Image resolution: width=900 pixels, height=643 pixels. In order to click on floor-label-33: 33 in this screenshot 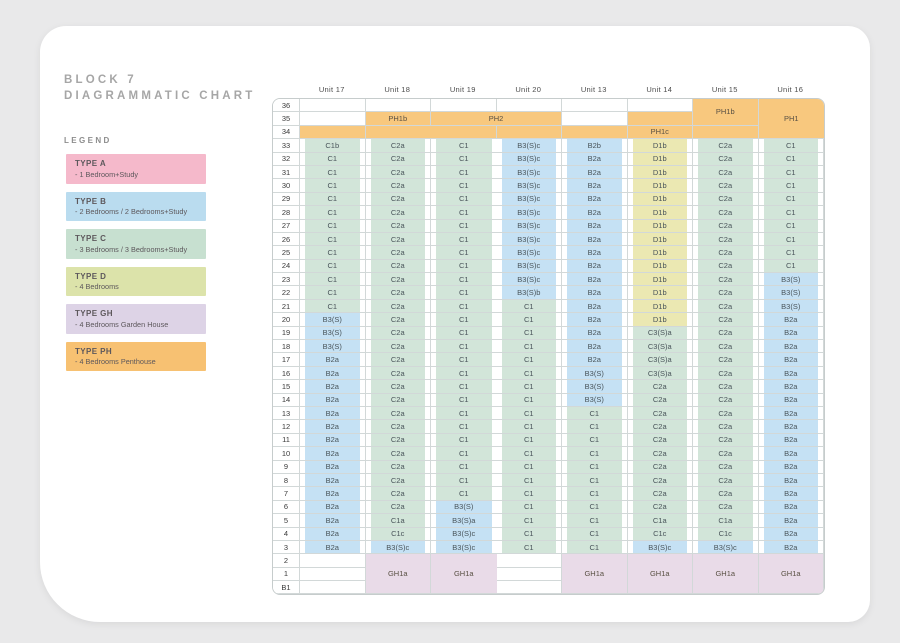, I will do `click(286, 146)`.